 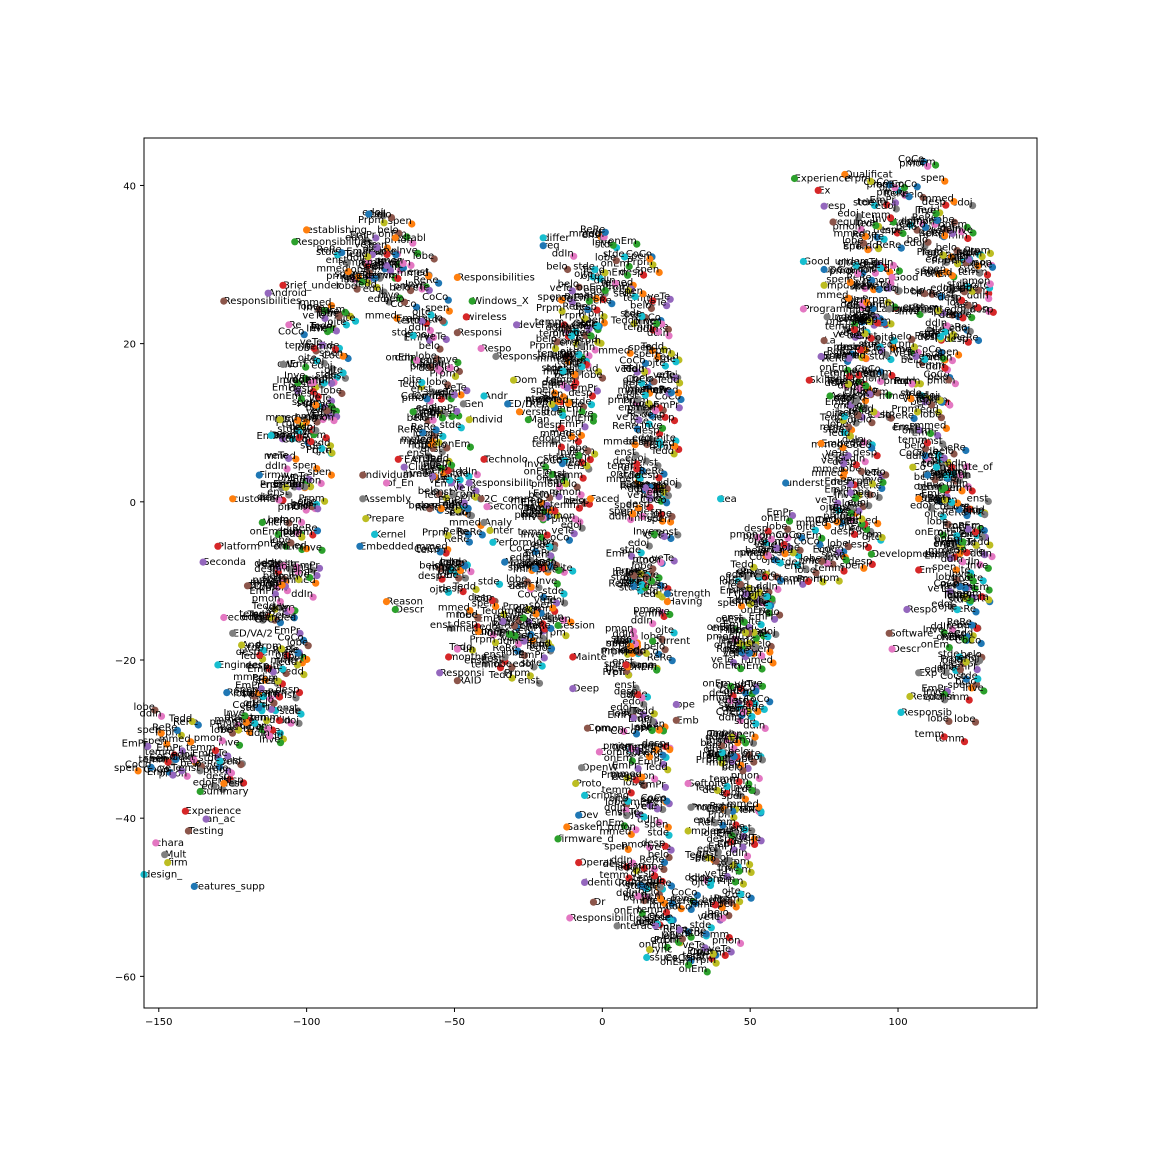 What do you see at coordinates (591, 314) in the screenshot?
I see `point-label: Prpm` at bounding box center [591, 314].